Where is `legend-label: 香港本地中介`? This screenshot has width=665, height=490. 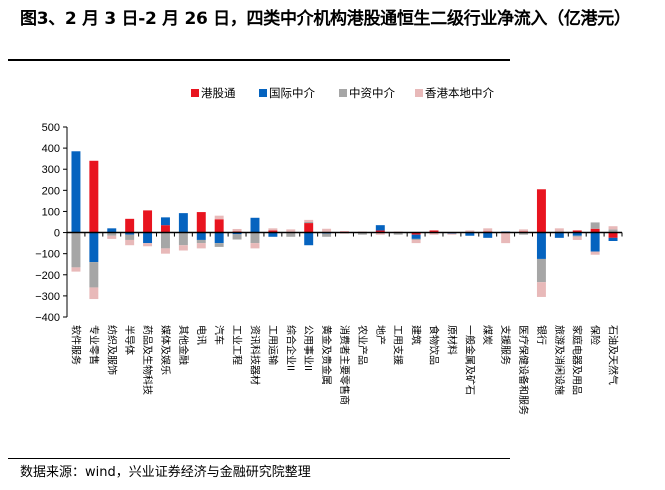
legend-label: 香港本地中介 is located at coordinates (459, 93).